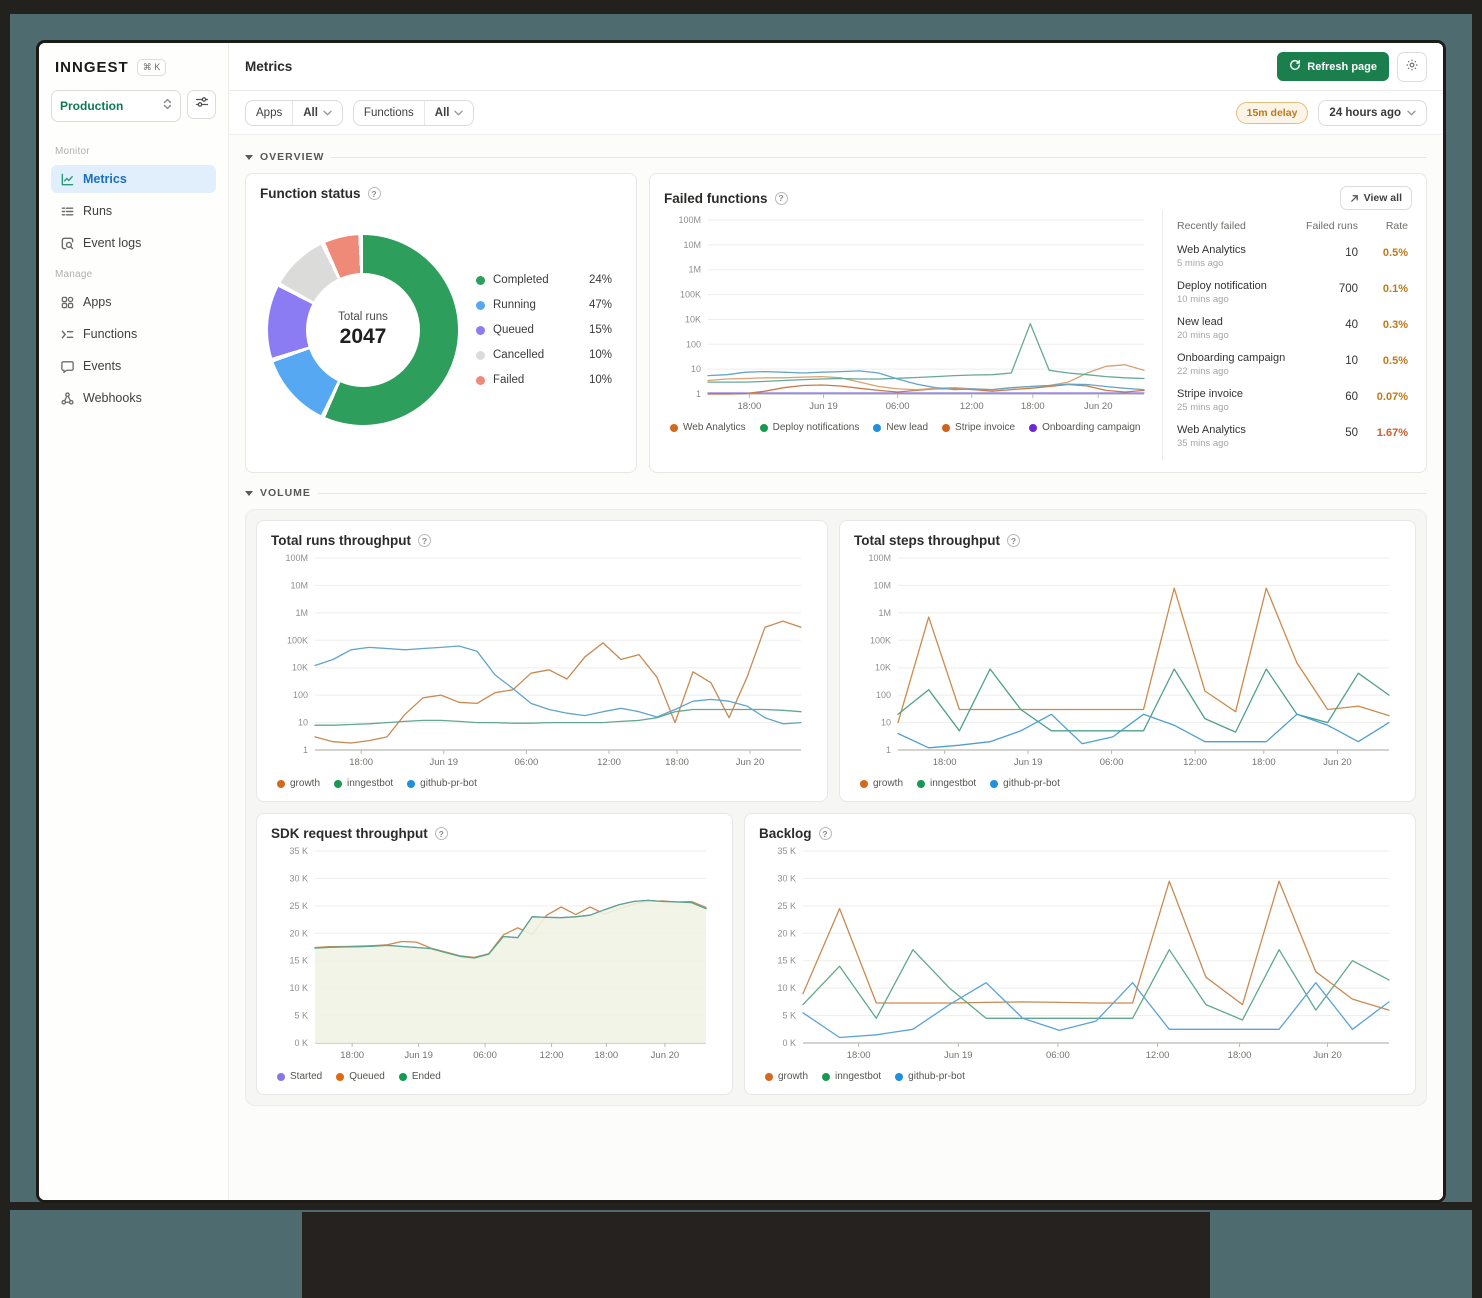  I want to click on svg-text: 100M, so click(879, 558).